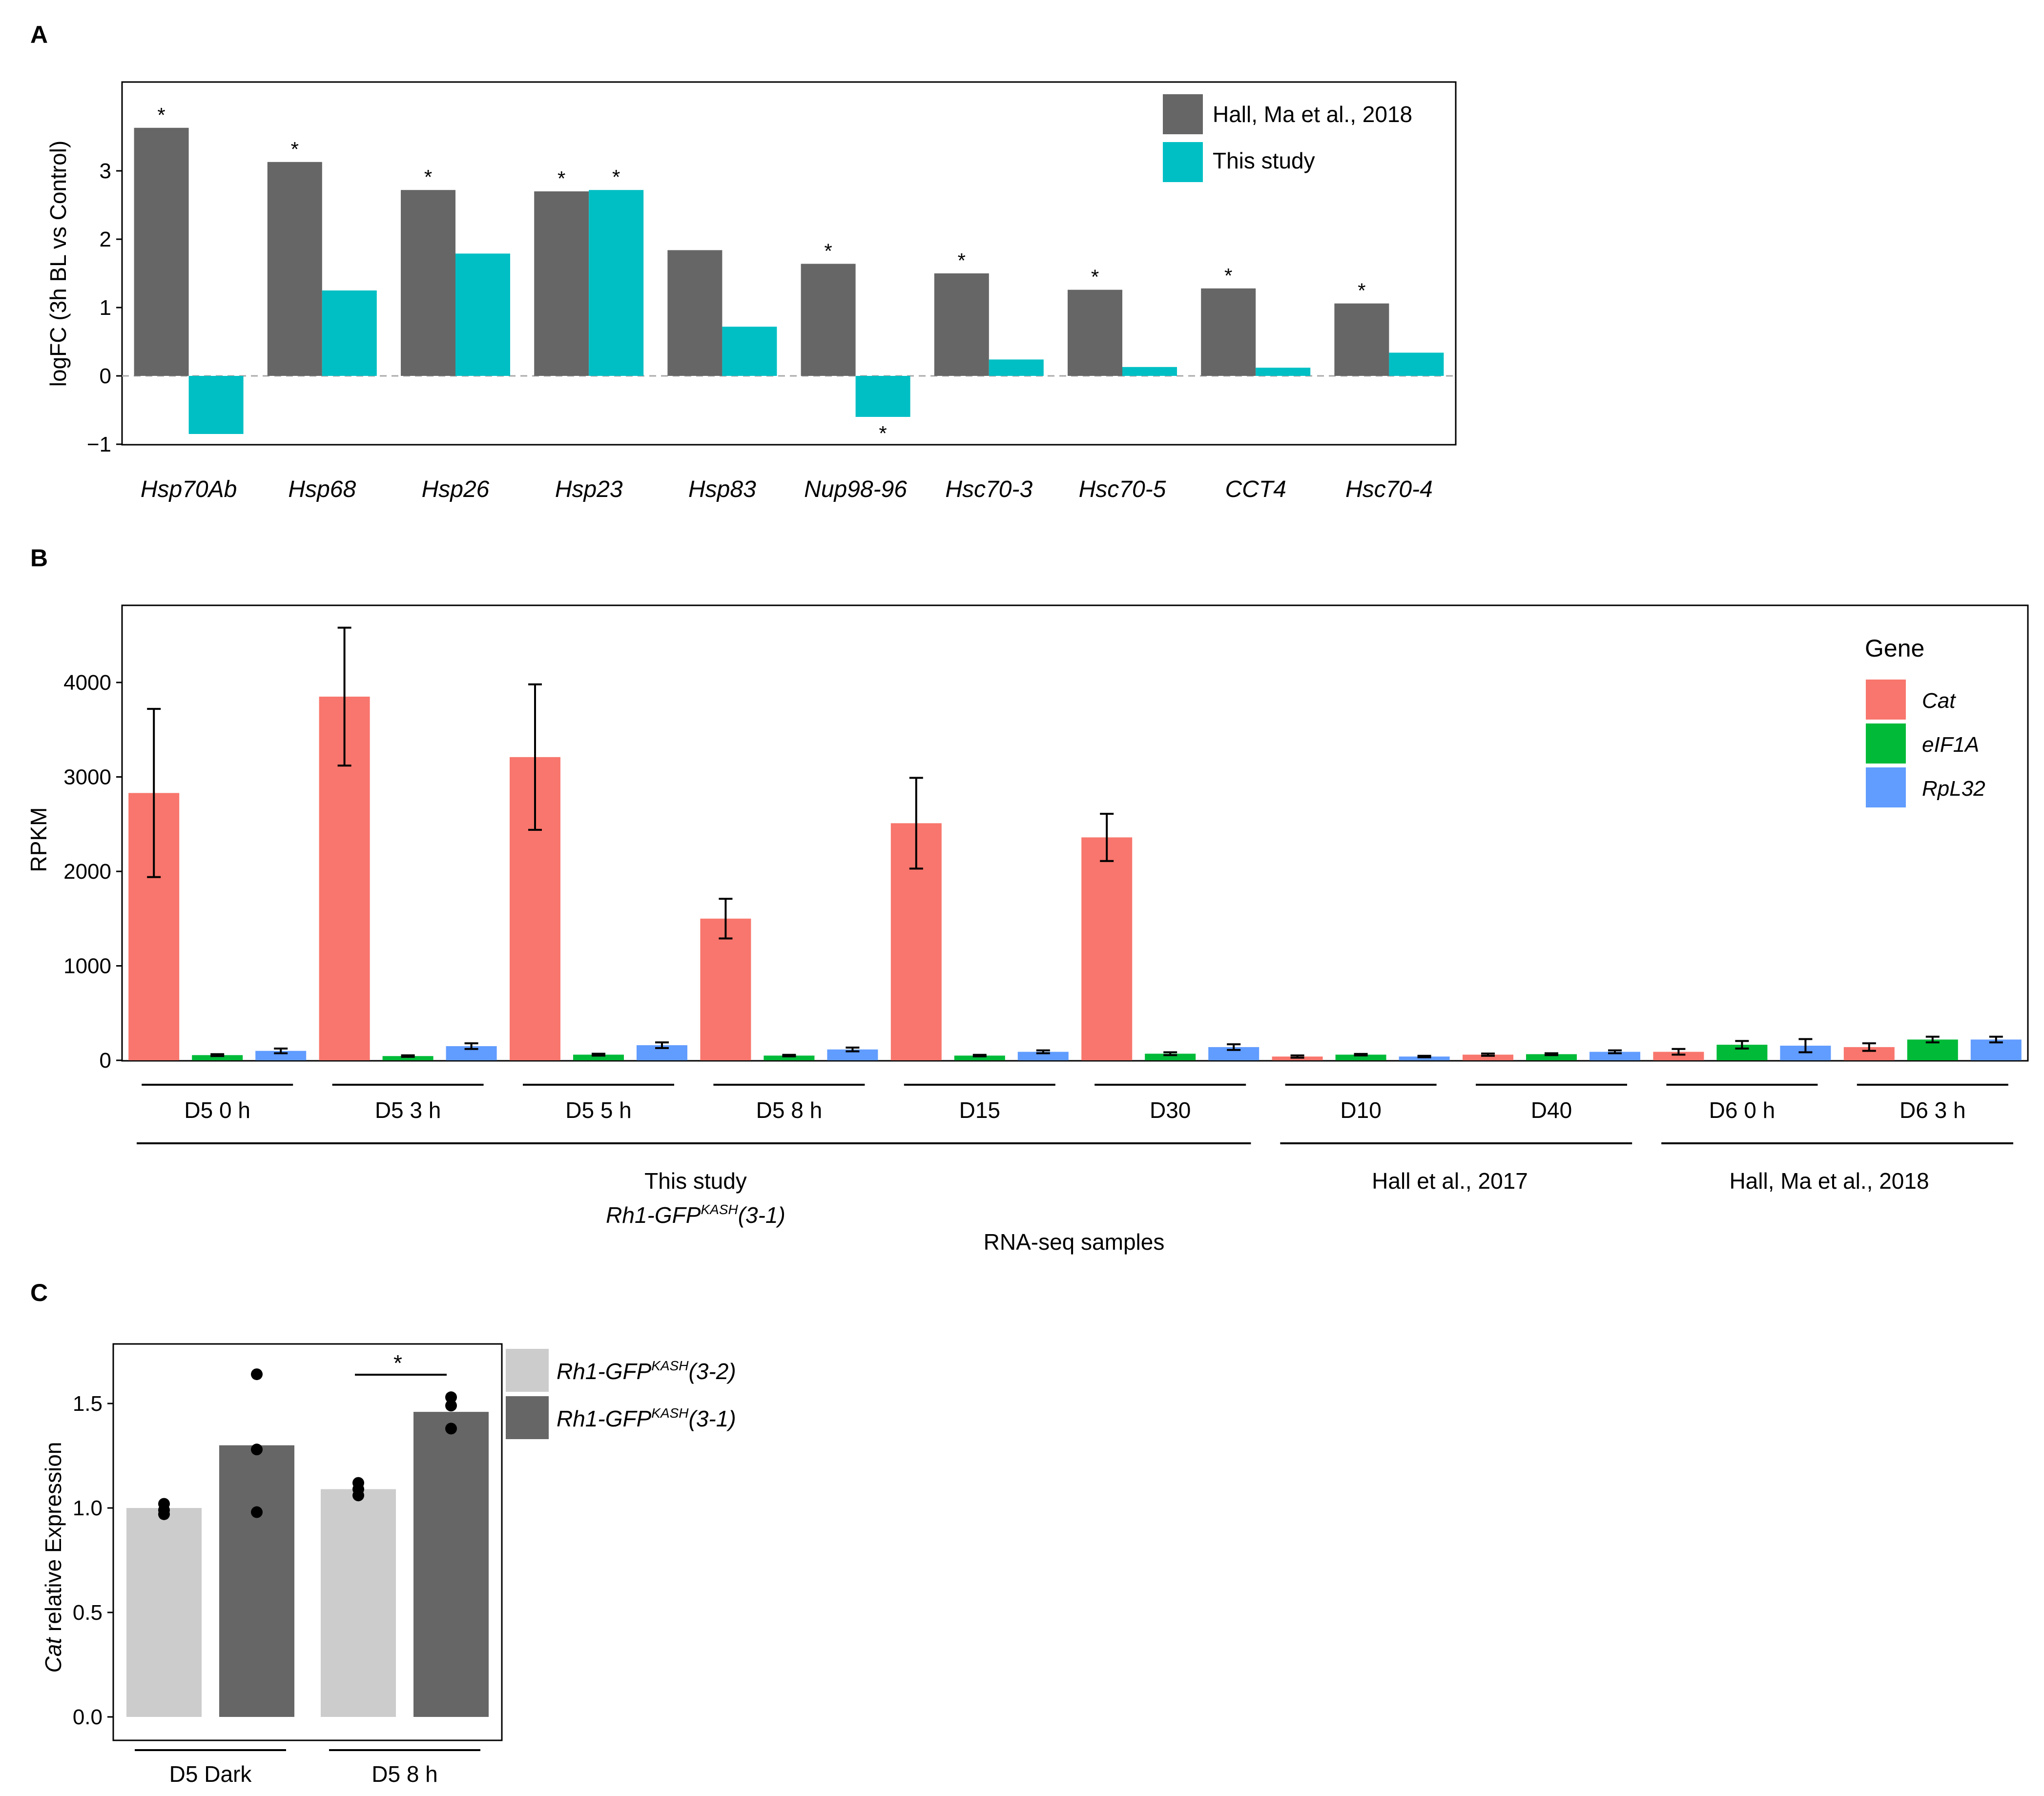 Image resolution: width=2044 pixels, height=1796 pixels. What do you see at coordinates (294, 269) in the screenshot?
I see `a-bar-hsp68-hall-ma` at bounding box center [294, 269].